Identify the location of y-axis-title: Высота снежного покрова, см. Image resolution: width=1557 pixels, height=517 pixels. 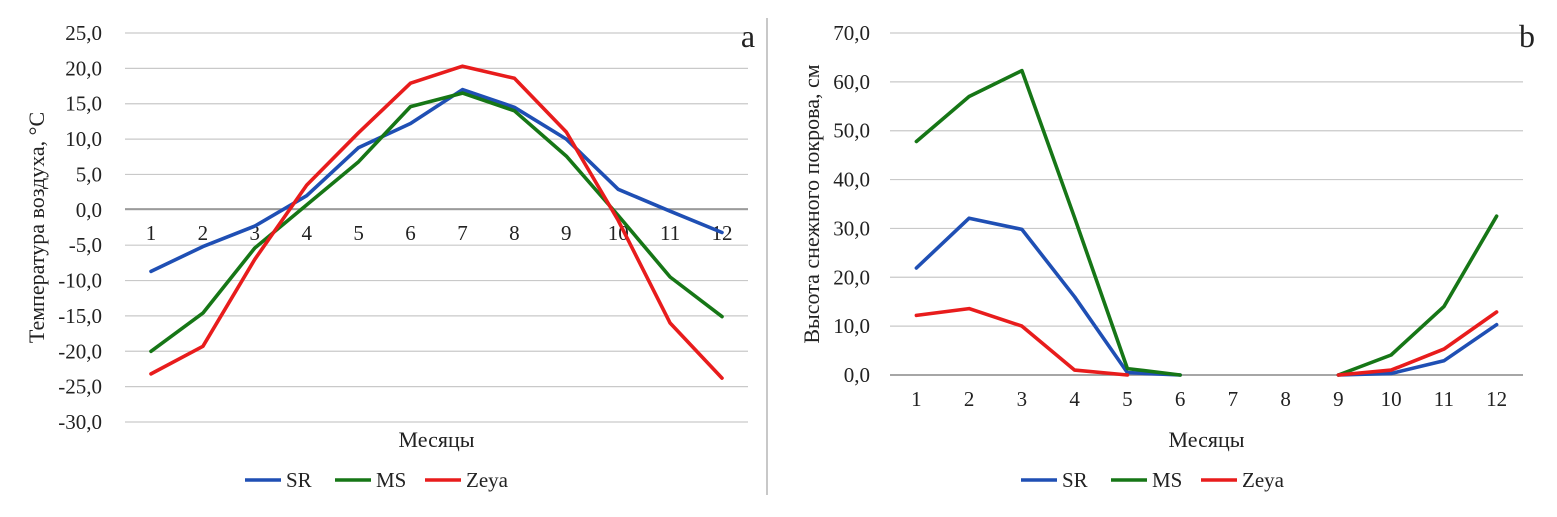
(811, 203).